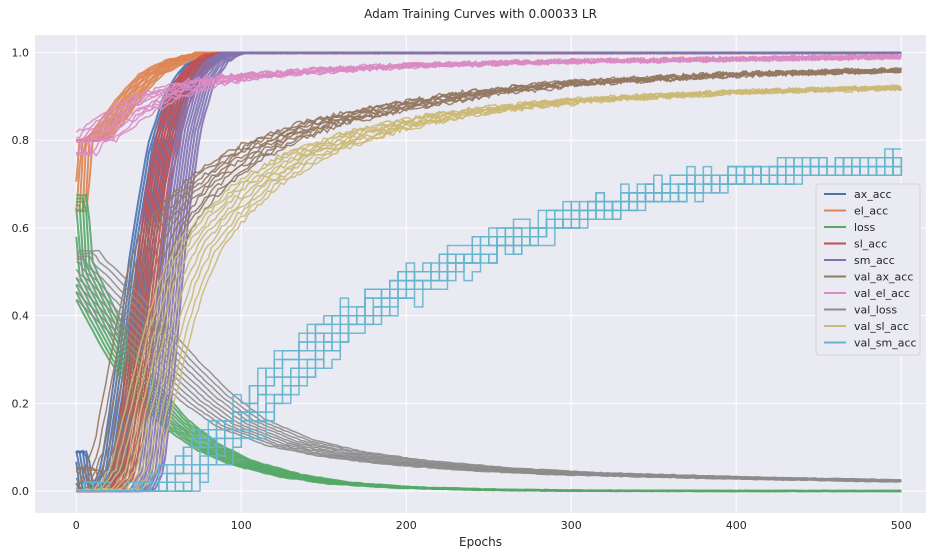 The width and height of the screenshot is (940, 556). Describe the element at coordinates (21, 273) in the screenshot. I see `y-tick-labels: 0.0 0.2 0.4 0.6 0.8 1.0` at that location.